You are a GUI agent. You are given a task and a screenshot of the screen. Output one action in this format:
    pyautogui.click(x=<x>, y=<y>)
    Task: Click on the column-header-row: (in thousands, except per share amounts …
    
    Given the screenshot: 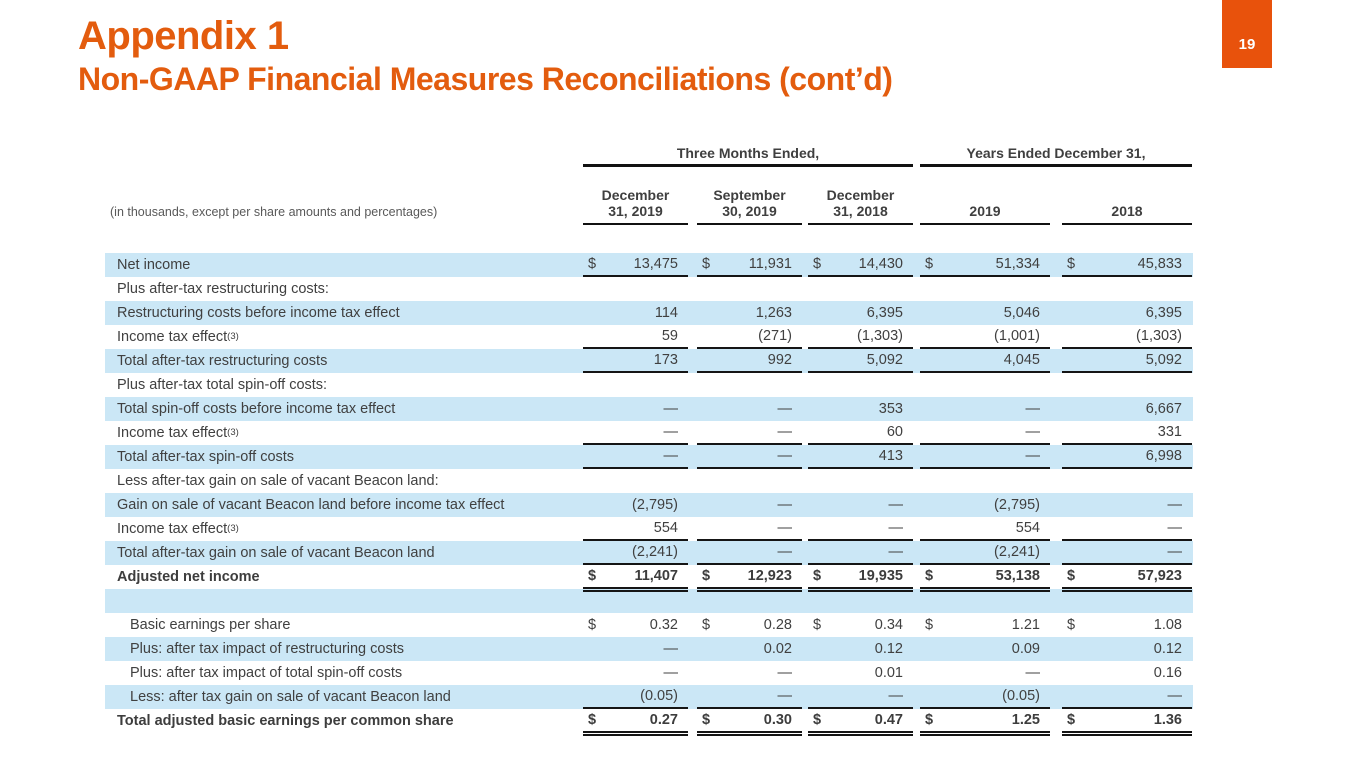 What is the action you would take?
    pyautogui.click(x=649, y=197)
    